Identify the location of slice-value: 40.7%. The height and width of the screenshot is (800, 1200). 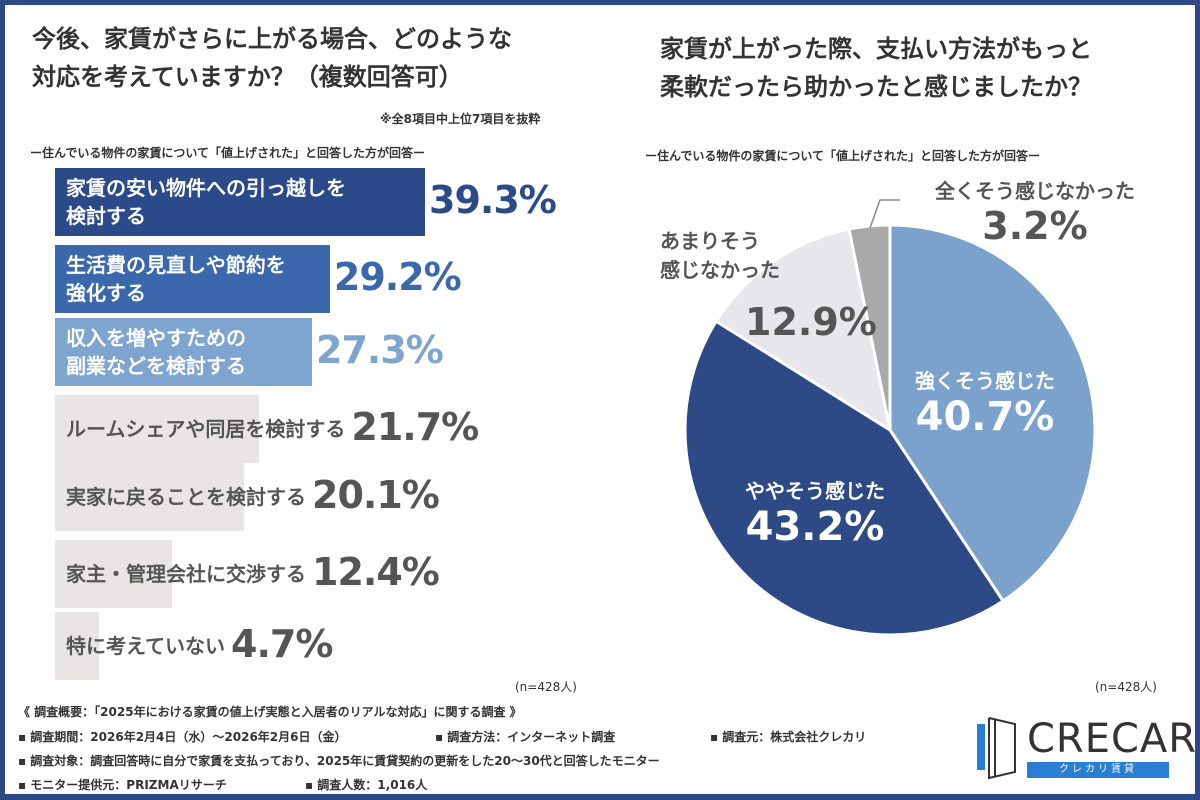
(985, 417).